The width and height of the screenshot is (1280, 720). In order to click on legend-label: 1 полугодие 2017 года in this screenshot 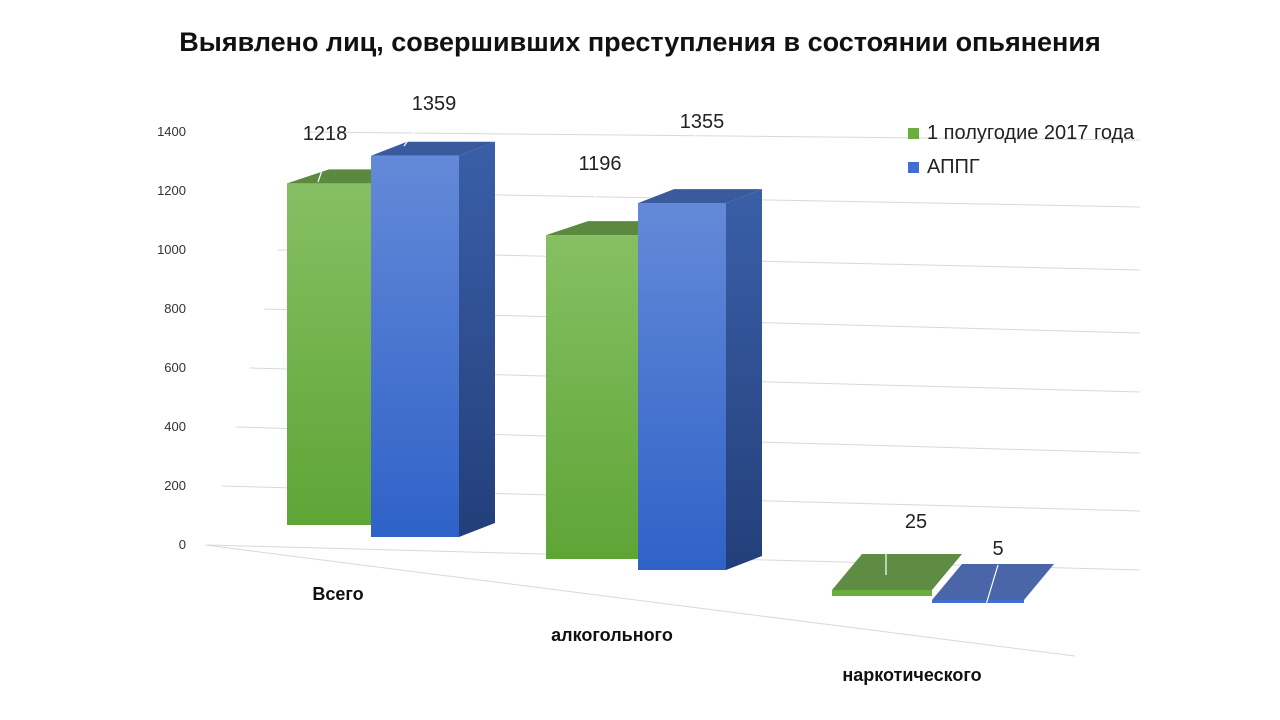, I will do `click(1031, 133)`.